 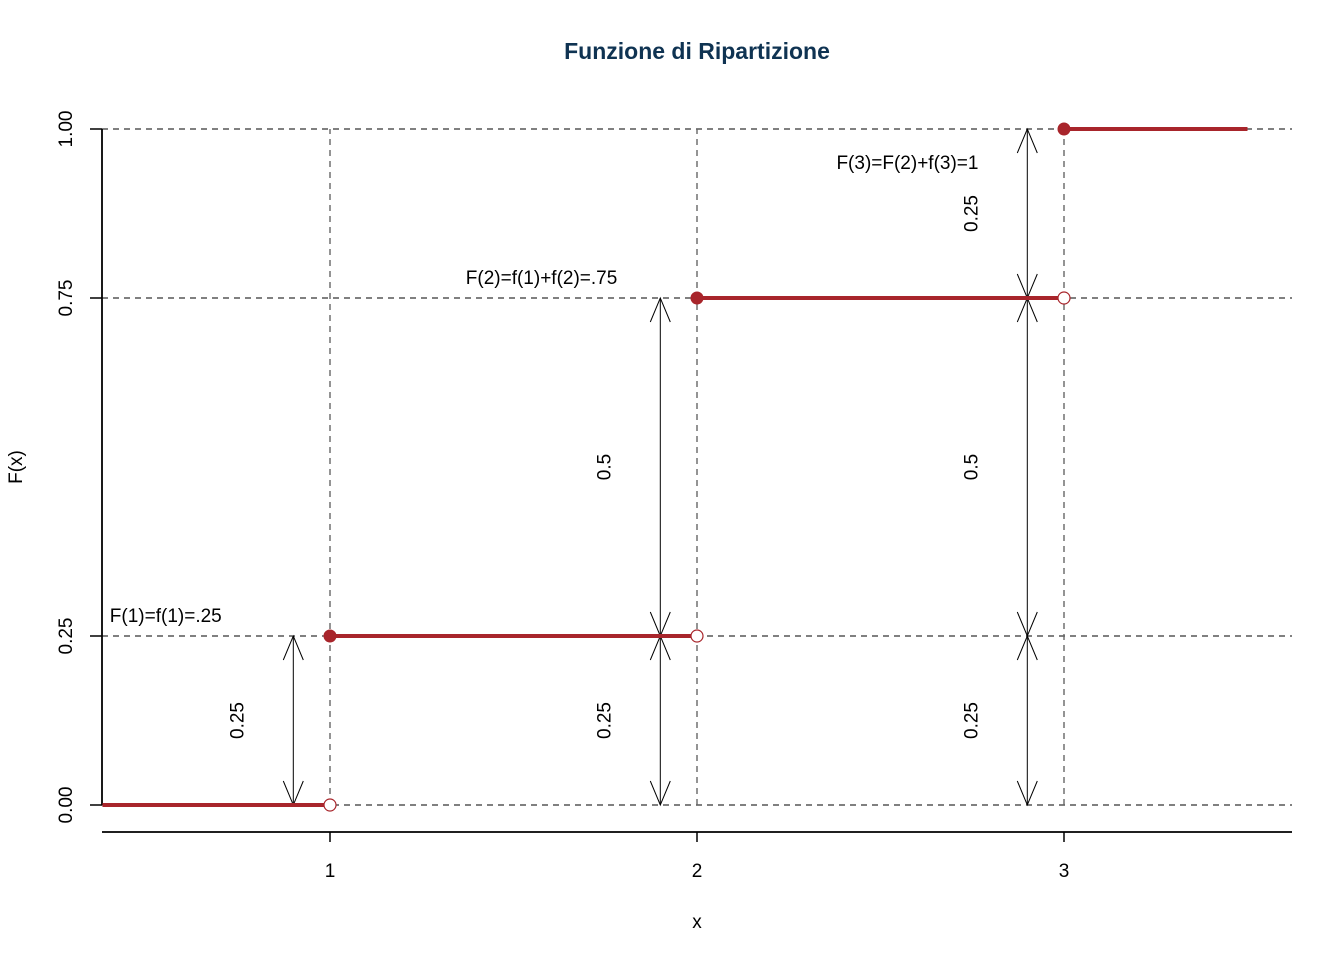 I want to click on arrow-0: 0.25, so click(x=265, y=720).